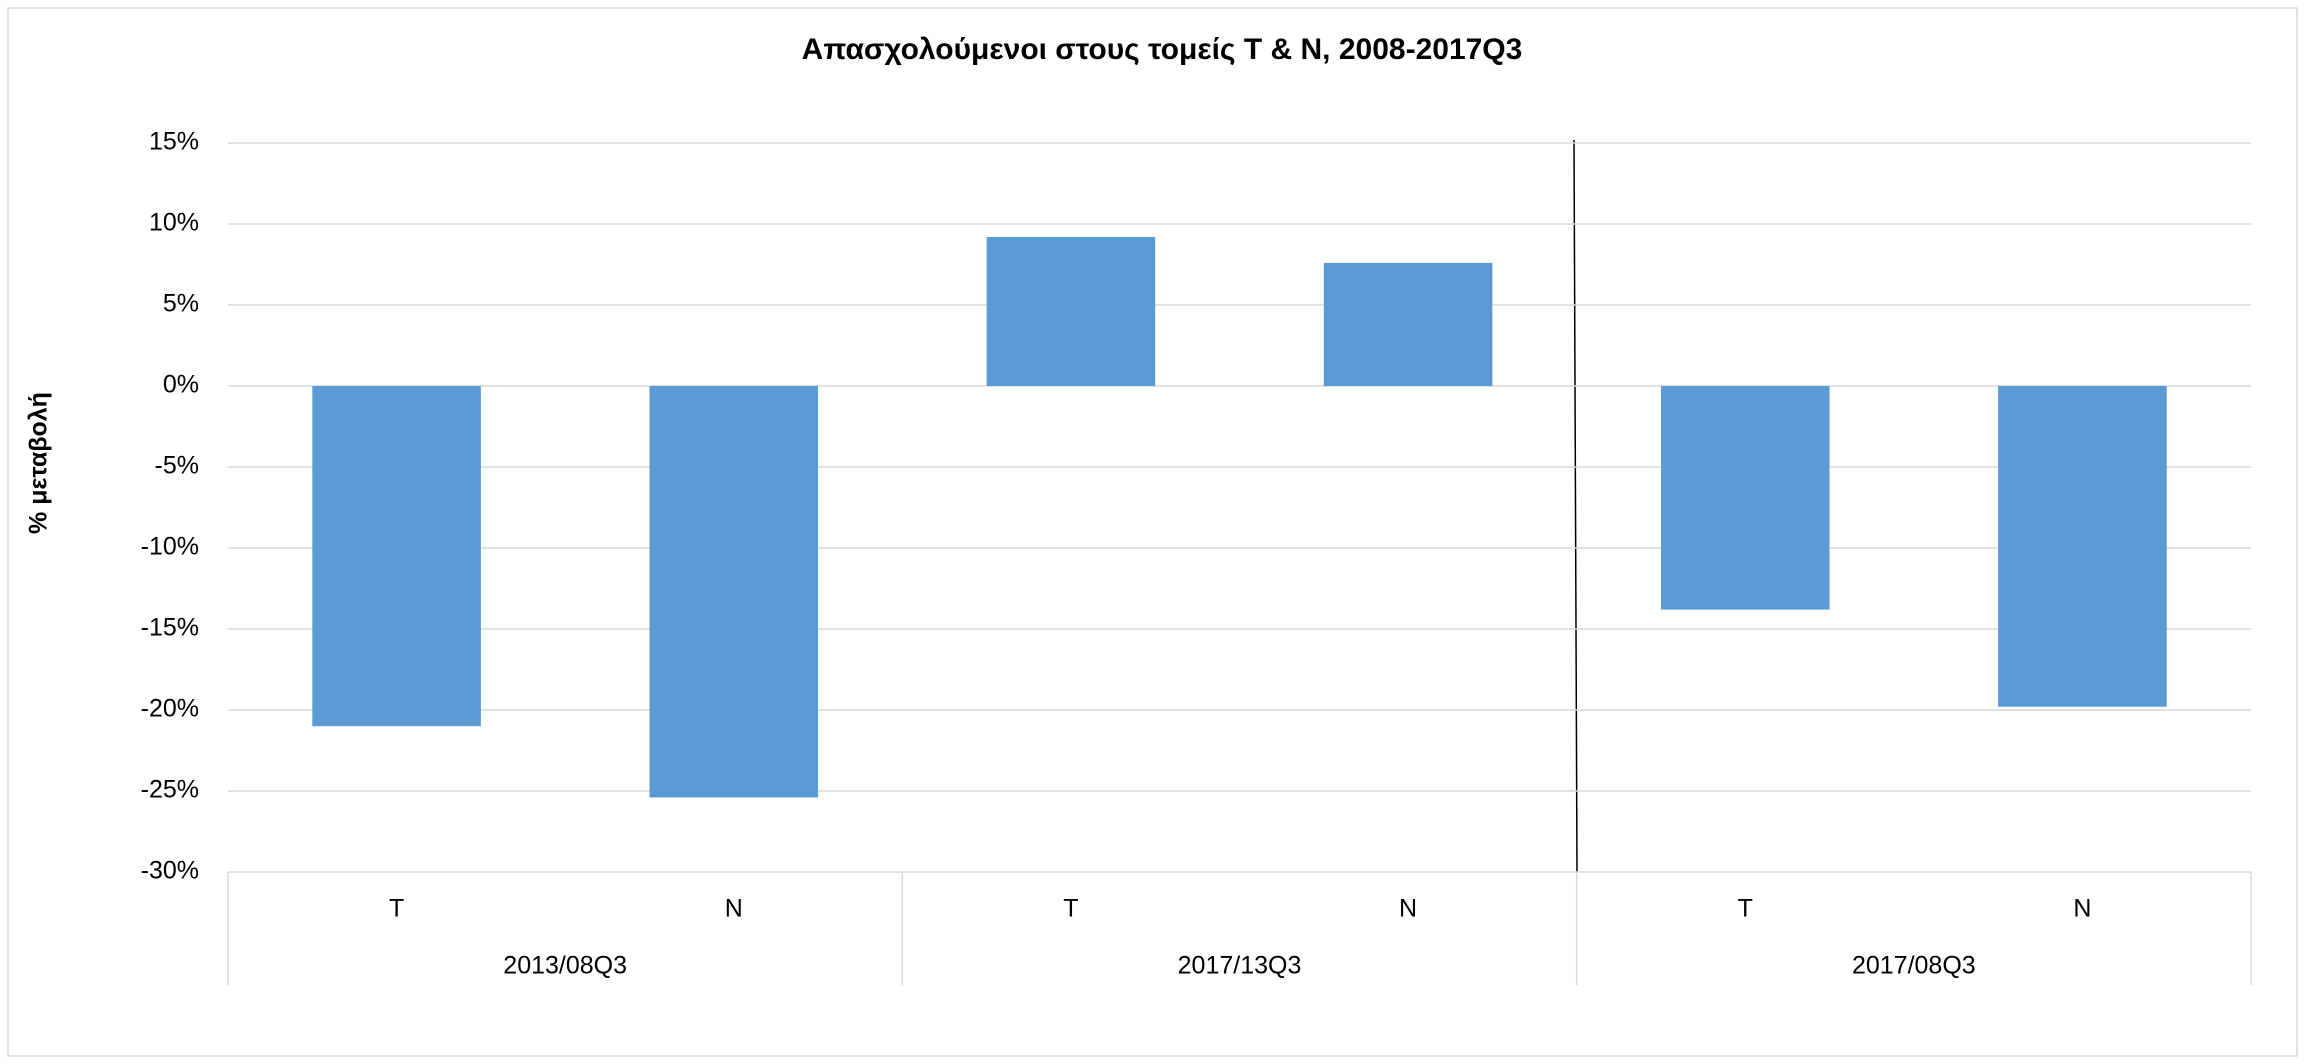 This screenshot has width=2305, height=1064. Describe the element at coordinates (170, 547) in the screenshot. I see `y-tick-label: -10%` at that location.